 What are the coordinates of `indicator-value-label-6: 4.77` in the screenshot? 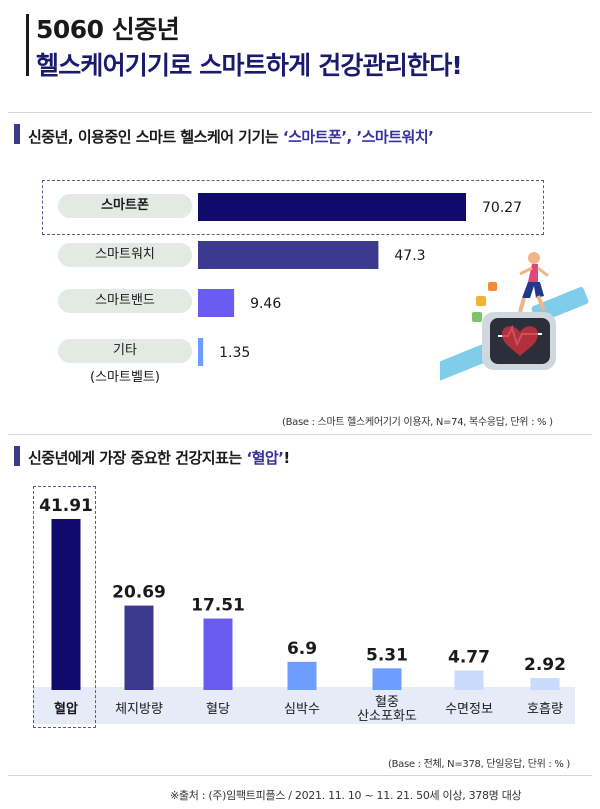 It's located at (469, 658).